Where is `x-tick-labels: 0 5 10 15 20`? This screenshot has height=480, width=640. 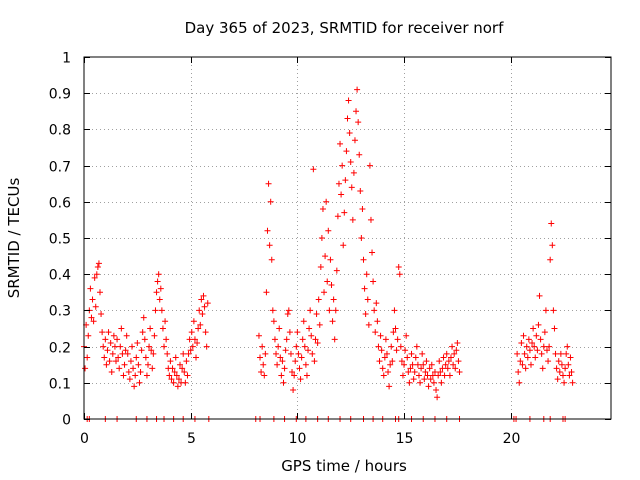 x-tick-labels: 0 5 10 15 20 is located at coordinates (300, 439).